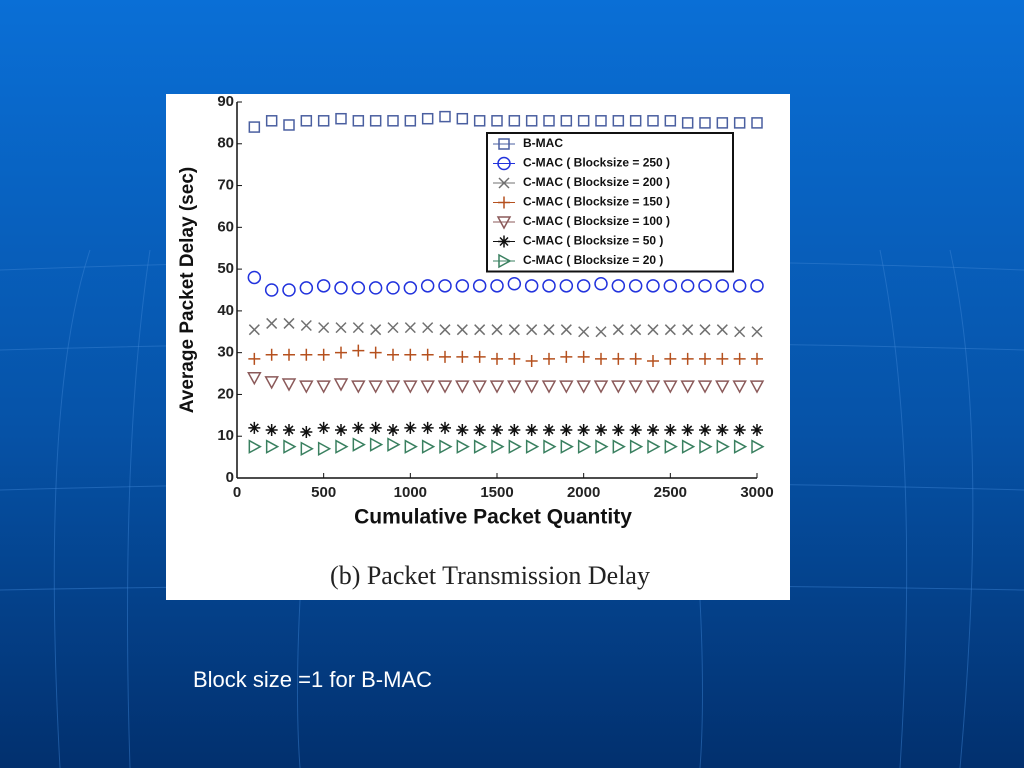 Image resolution: width=1024 pixels, height=773 pixels. I want to click on y-tick-label: 60, so click(225, 226).